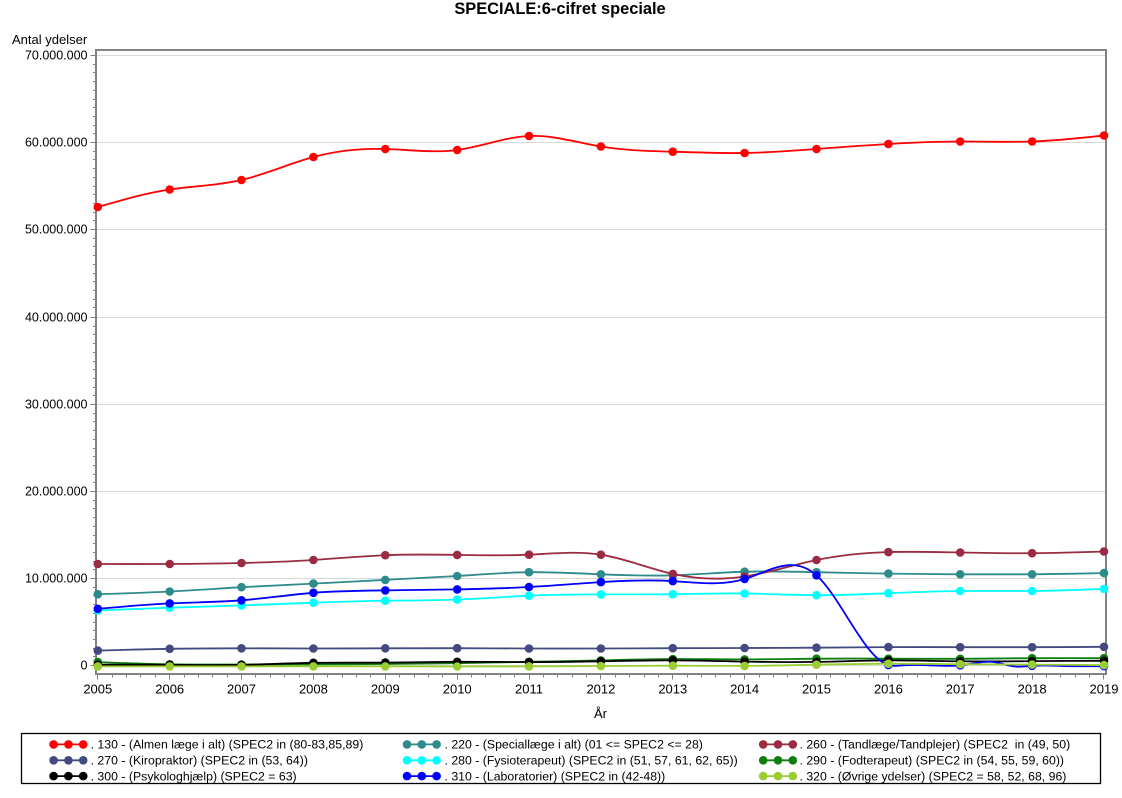  I want to click on svg-text: 10.000.000, so click(56, 578).